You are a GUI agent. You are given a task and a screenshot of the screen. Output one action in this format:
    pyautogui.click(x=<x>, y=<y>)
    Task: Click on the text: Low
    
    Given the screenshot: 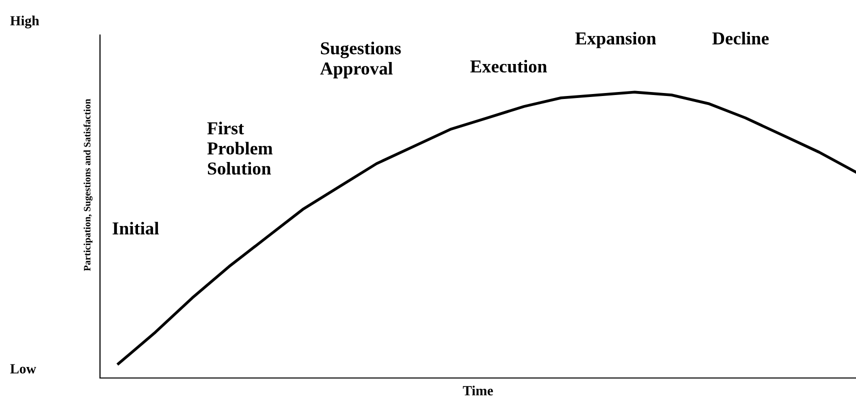 What is the action you would take?
    pyautogui.click(x=23, y=369)
    